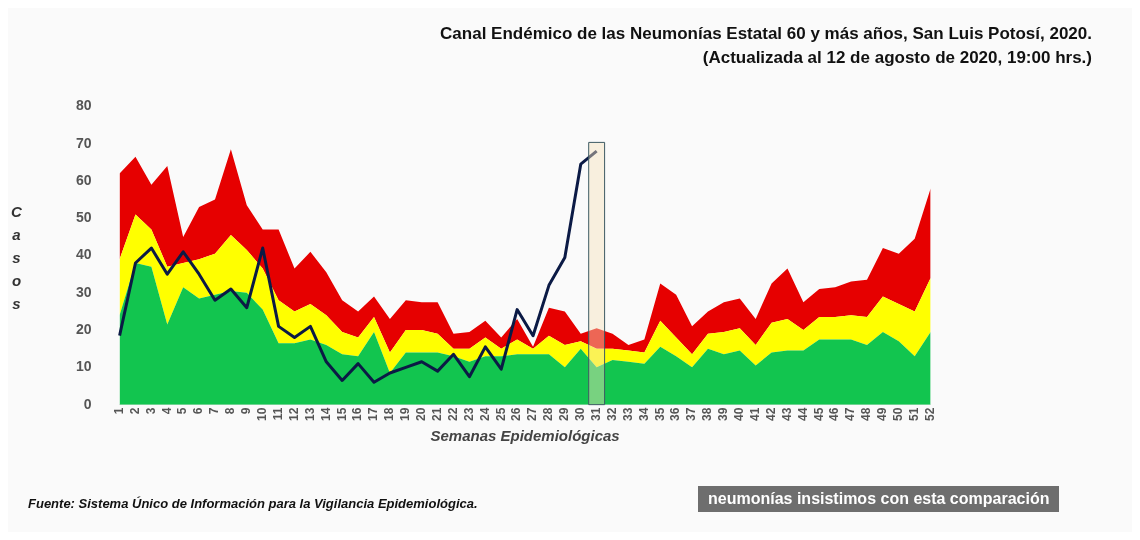  Describe the element at coordinates (118, 411) in the screenshot. I see `x-tick-label: 1` at that location.